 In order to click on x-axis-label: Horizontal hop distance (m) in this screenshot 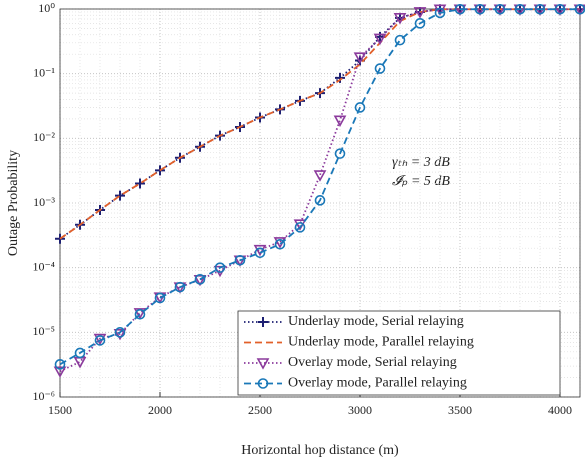, I will do `click(320, 450)`.